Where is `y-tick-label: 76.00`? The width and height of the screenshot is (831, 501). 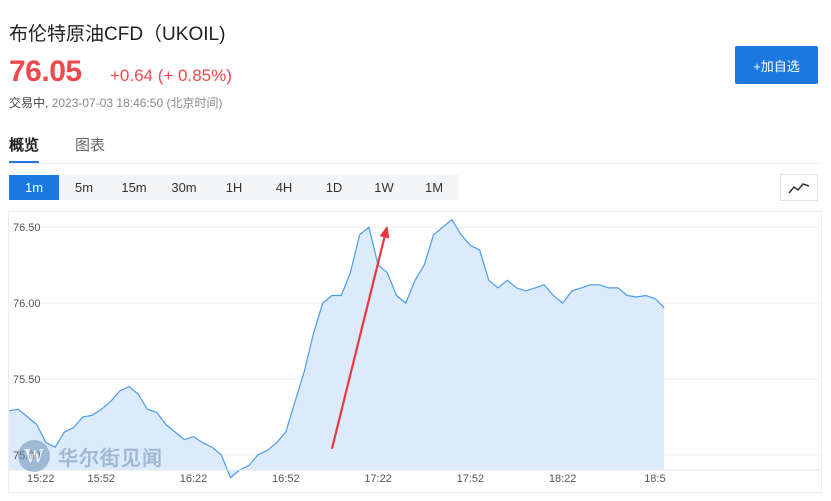
y-tick-label: 76.00 is located at coordinates (27, 304).